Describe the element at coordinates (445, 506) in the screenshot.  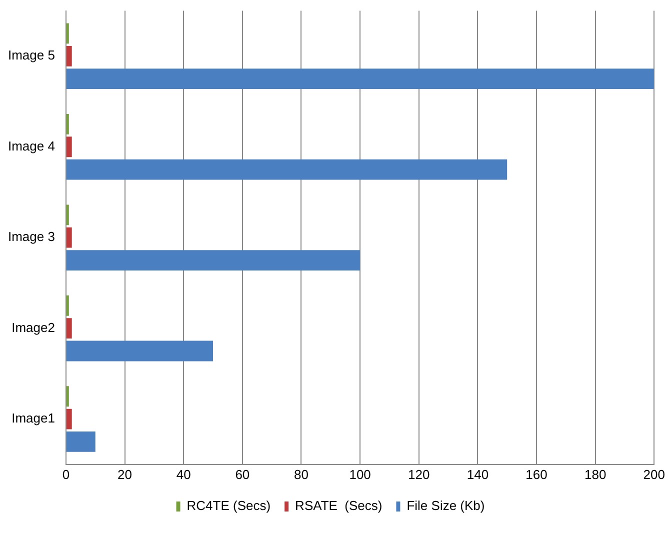
I see `legend-label: File Size (Kb)` at that location.